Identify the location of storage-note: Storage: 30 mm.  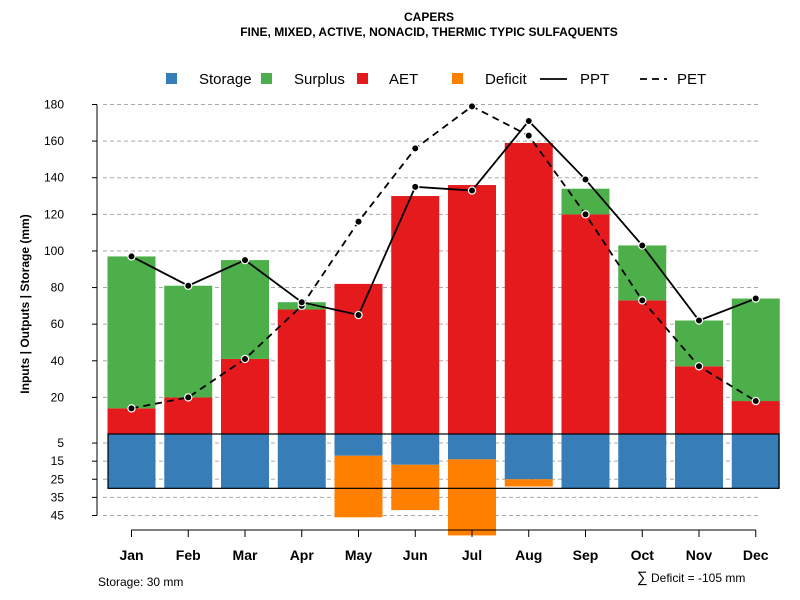
(140, 582).